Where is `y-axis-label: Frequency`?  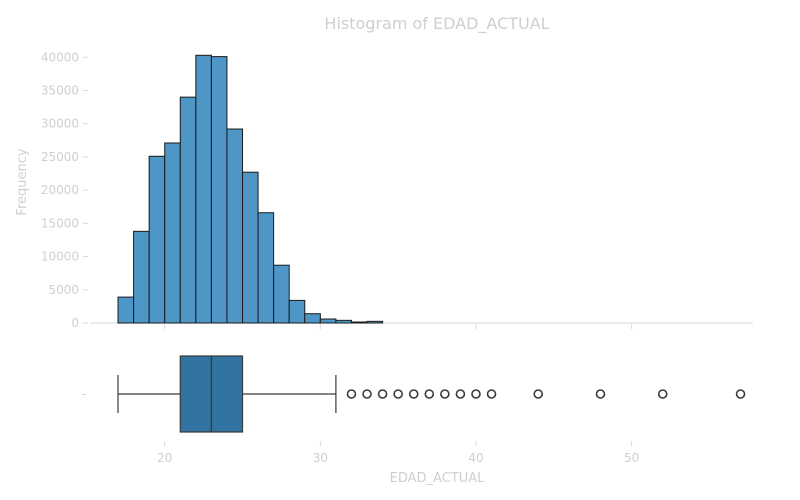 y-axis-label: Frequency is located at coordinates (22, 181).